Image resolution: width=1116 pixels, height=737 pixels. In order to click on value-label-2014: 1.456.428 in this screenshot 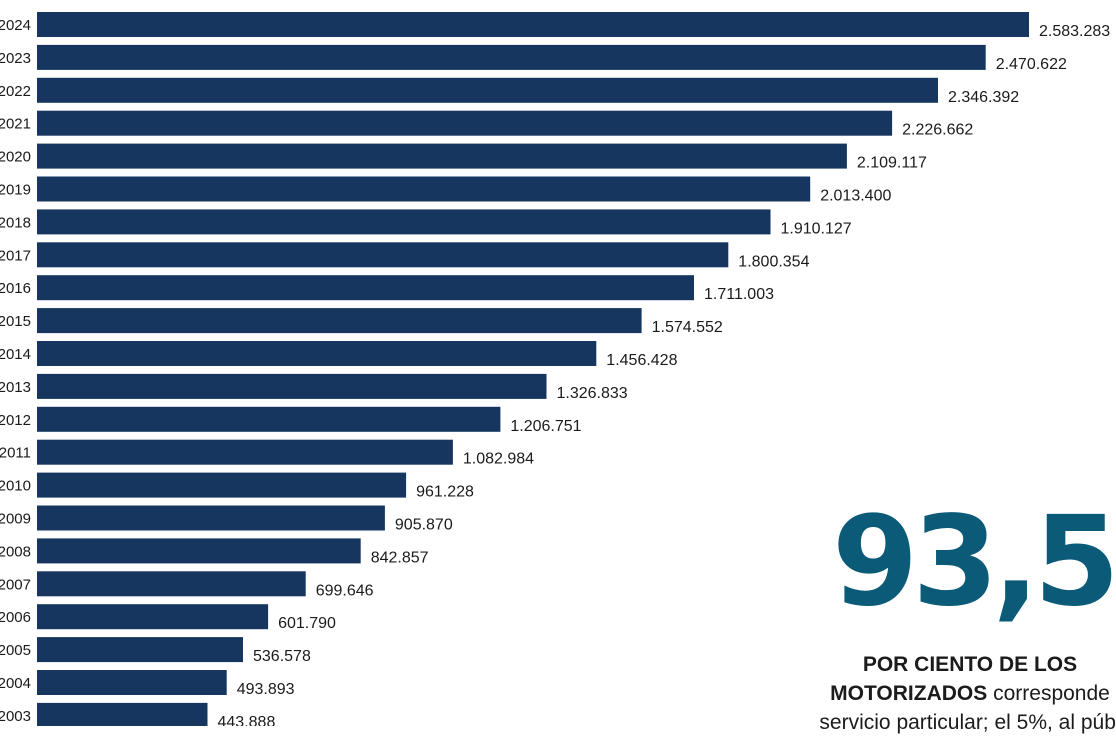, I will do `click(641, 360)`.